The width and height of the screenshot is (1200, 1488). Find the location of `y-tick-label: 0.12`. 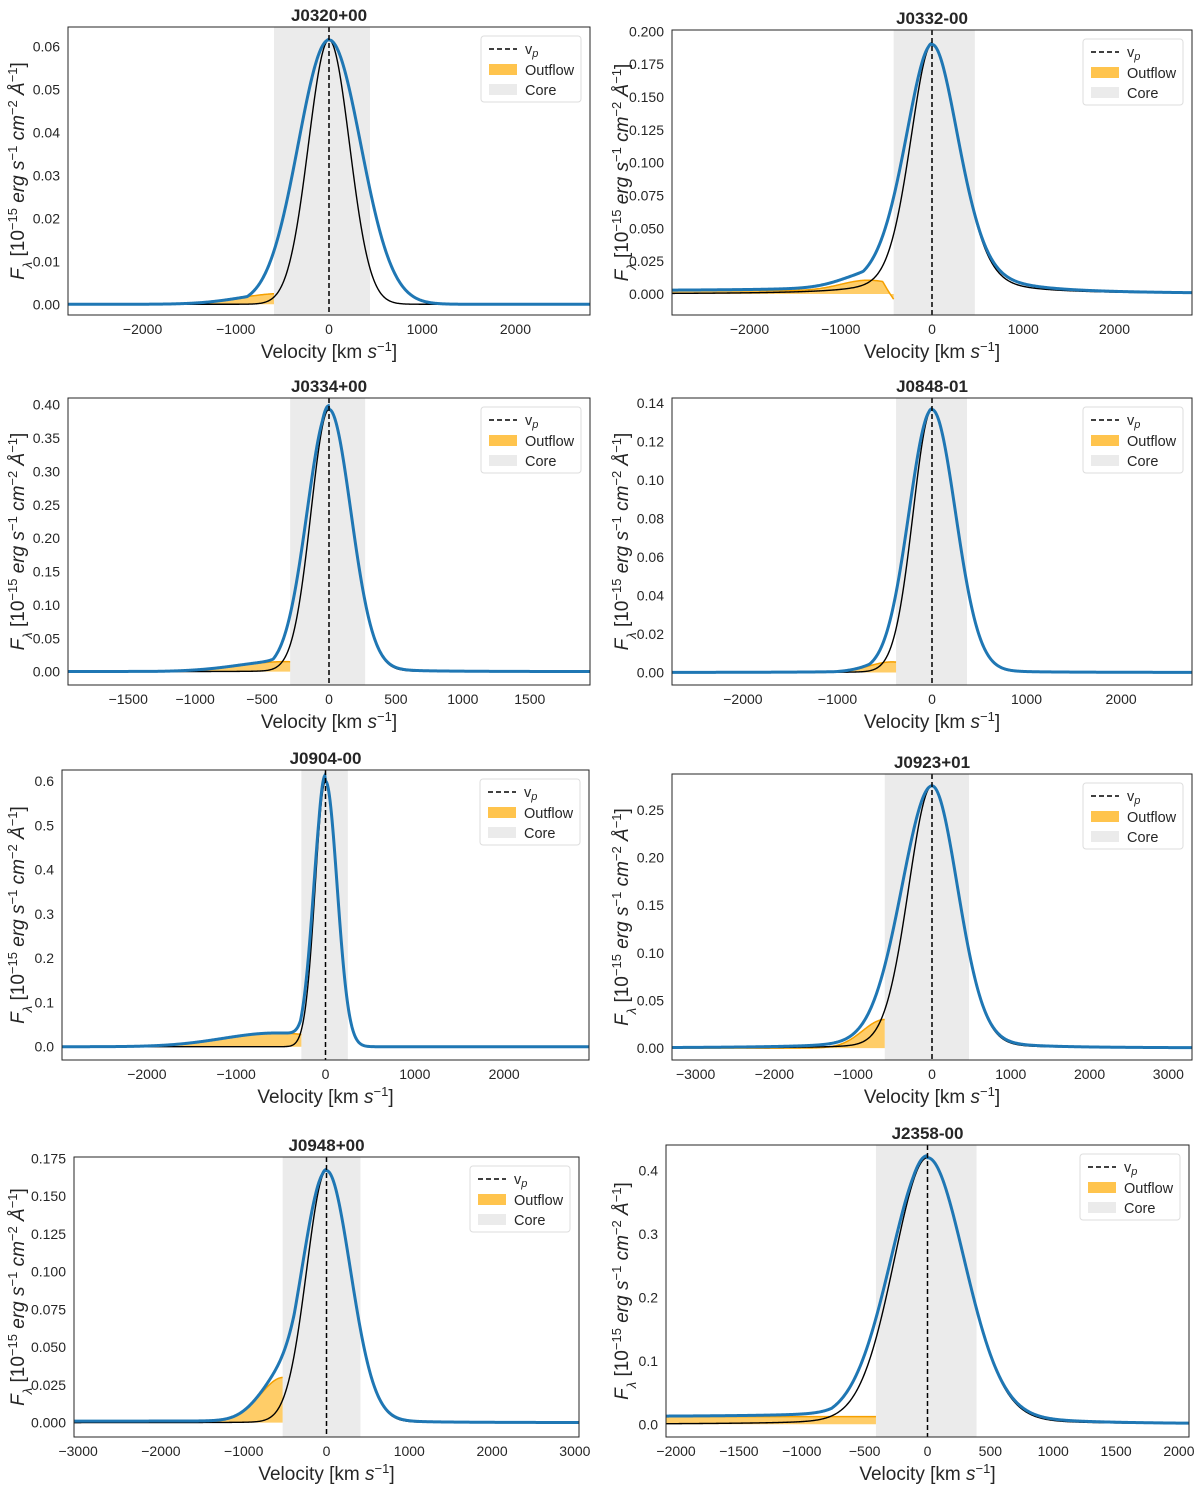

y-tick-label: 0.12 is located at coordinates (650, 441).